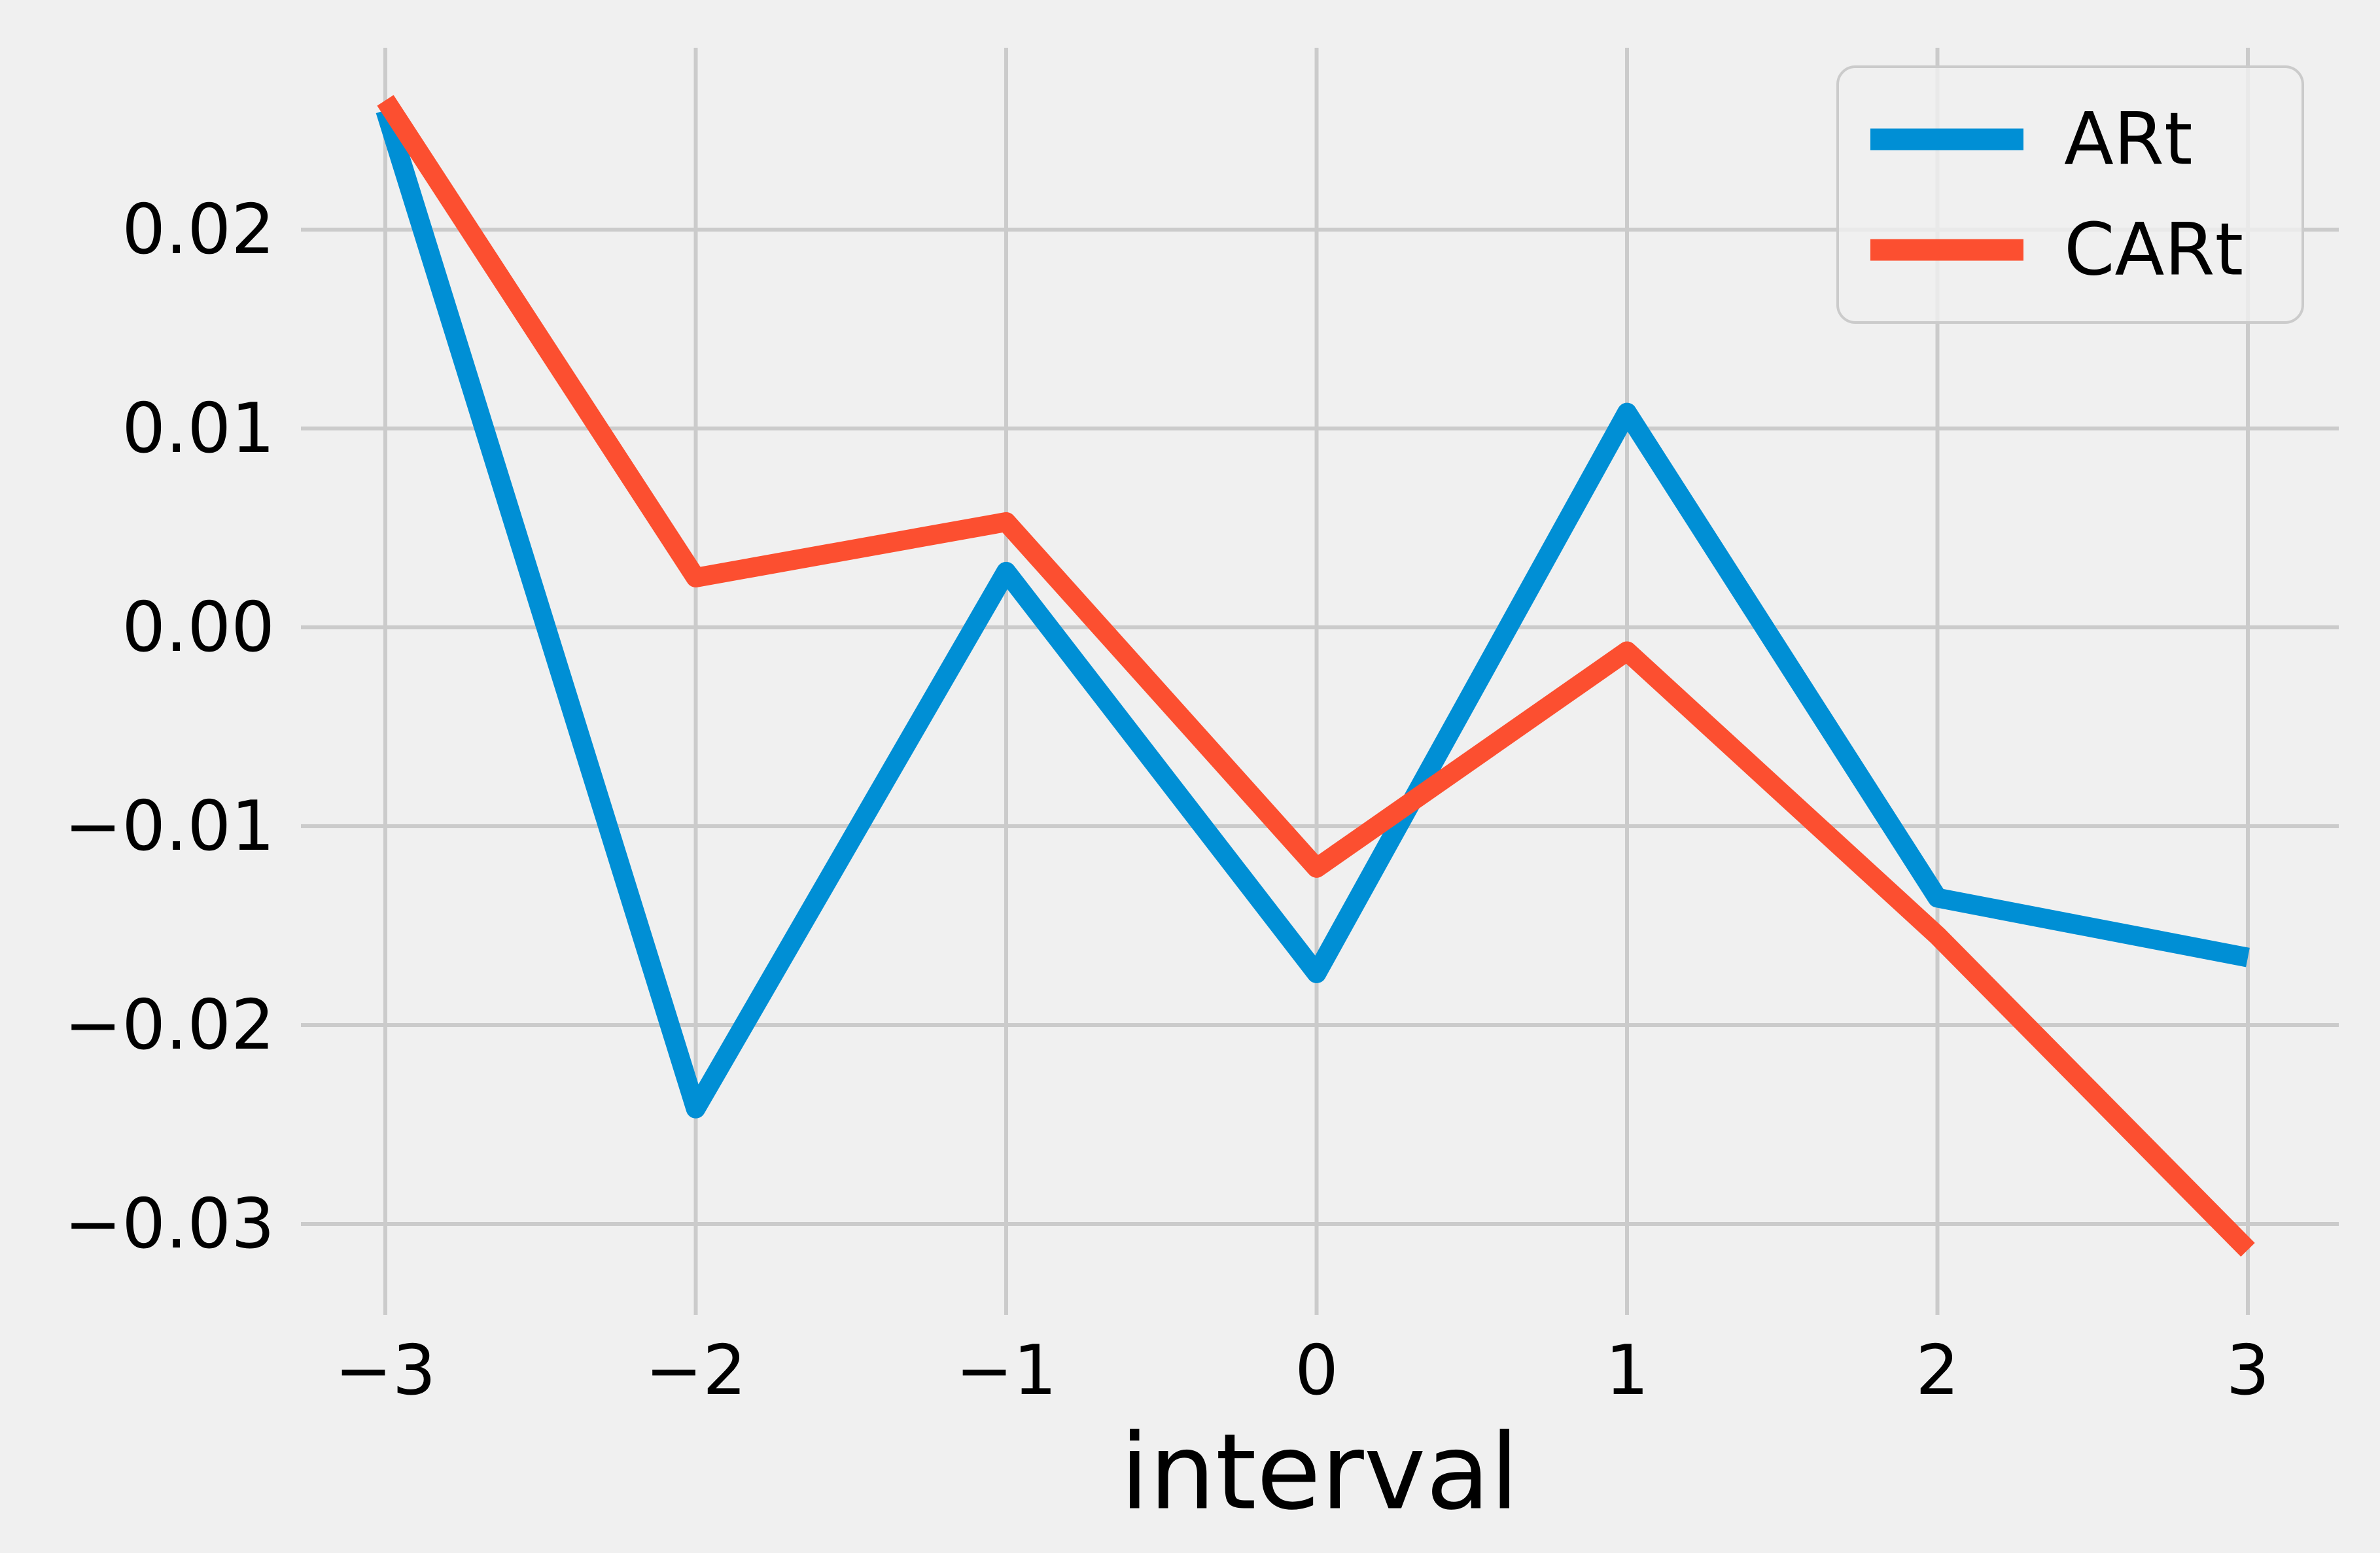  I want to click on y-tick-label-3: −0.01, so click(169, 826).